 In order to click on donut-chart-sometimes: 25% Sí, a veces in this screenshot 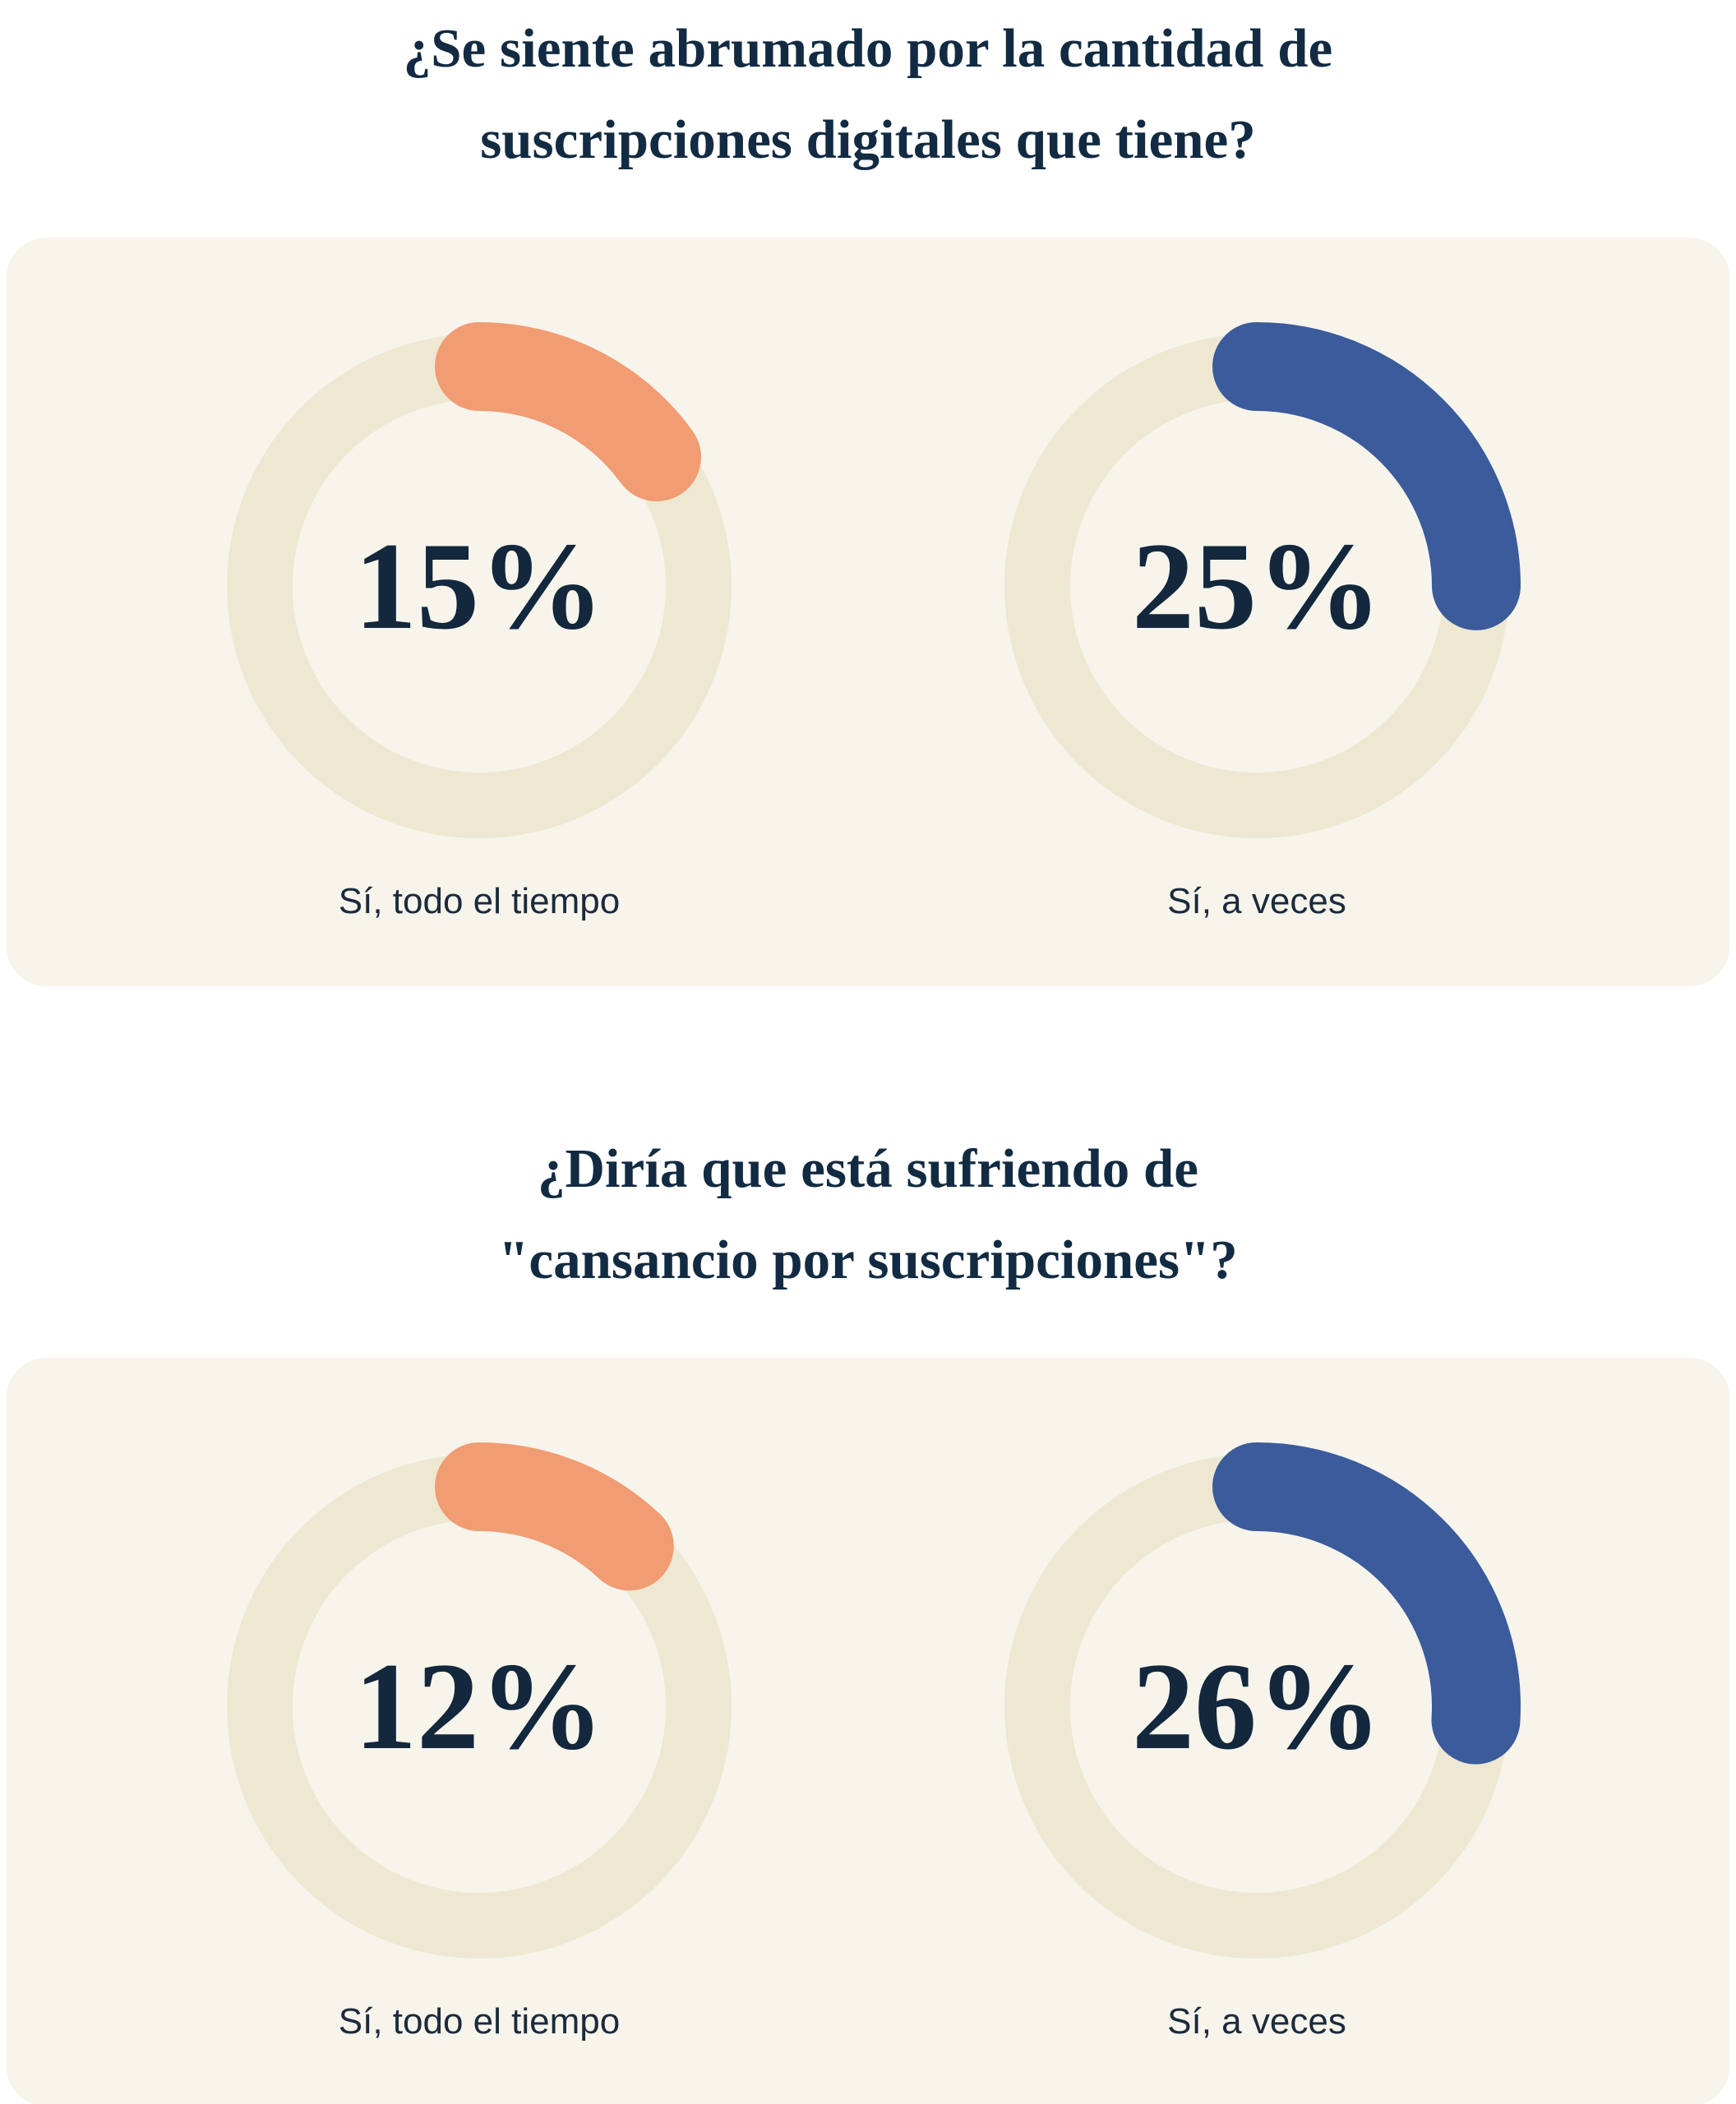, I will do `click(1257, 620)`.